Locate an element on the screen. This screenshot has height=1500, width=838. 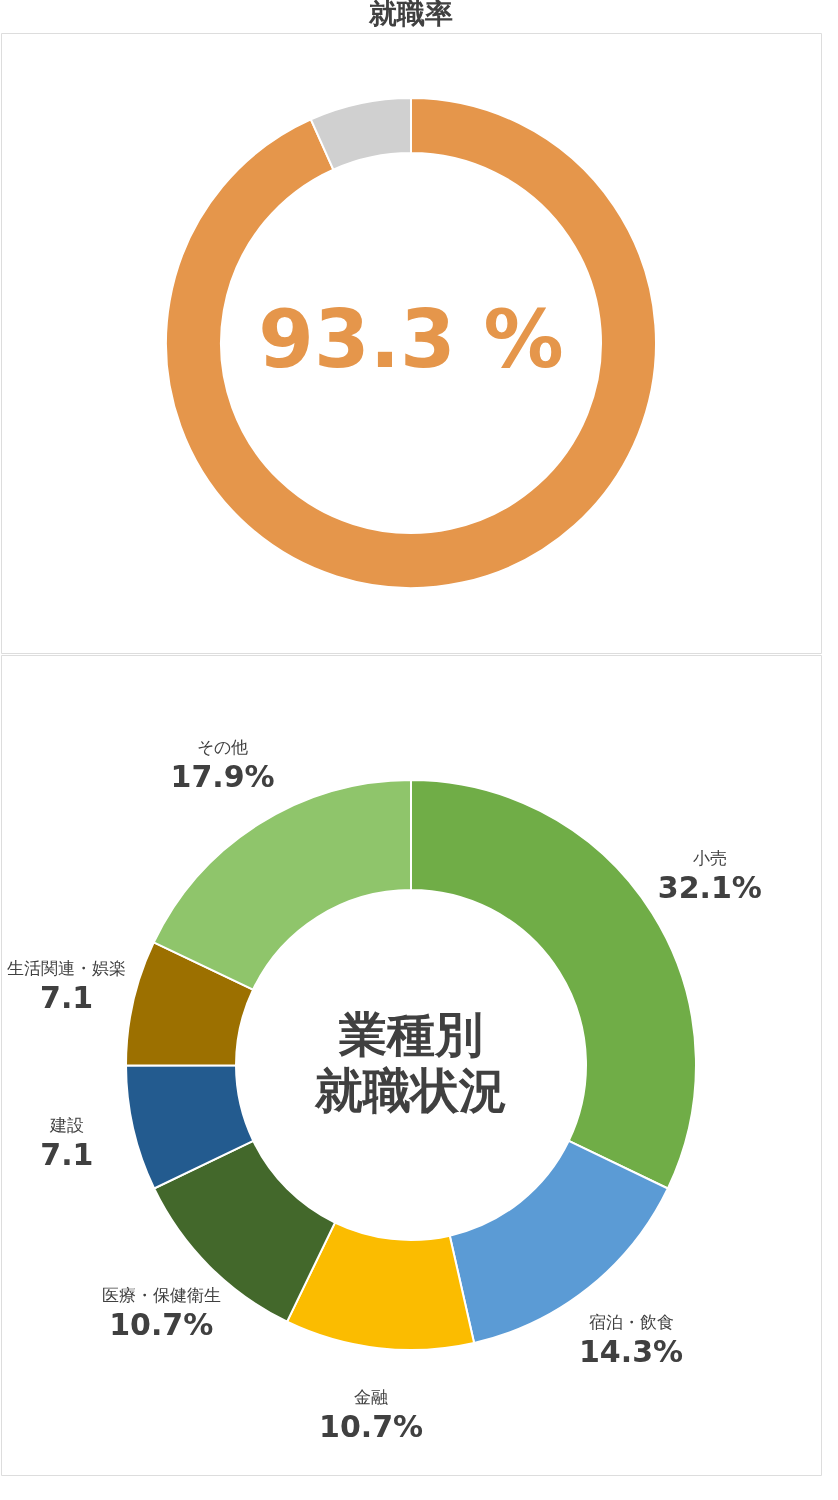
text: 業種別就職状況 is located at coordinates (410, 1062).